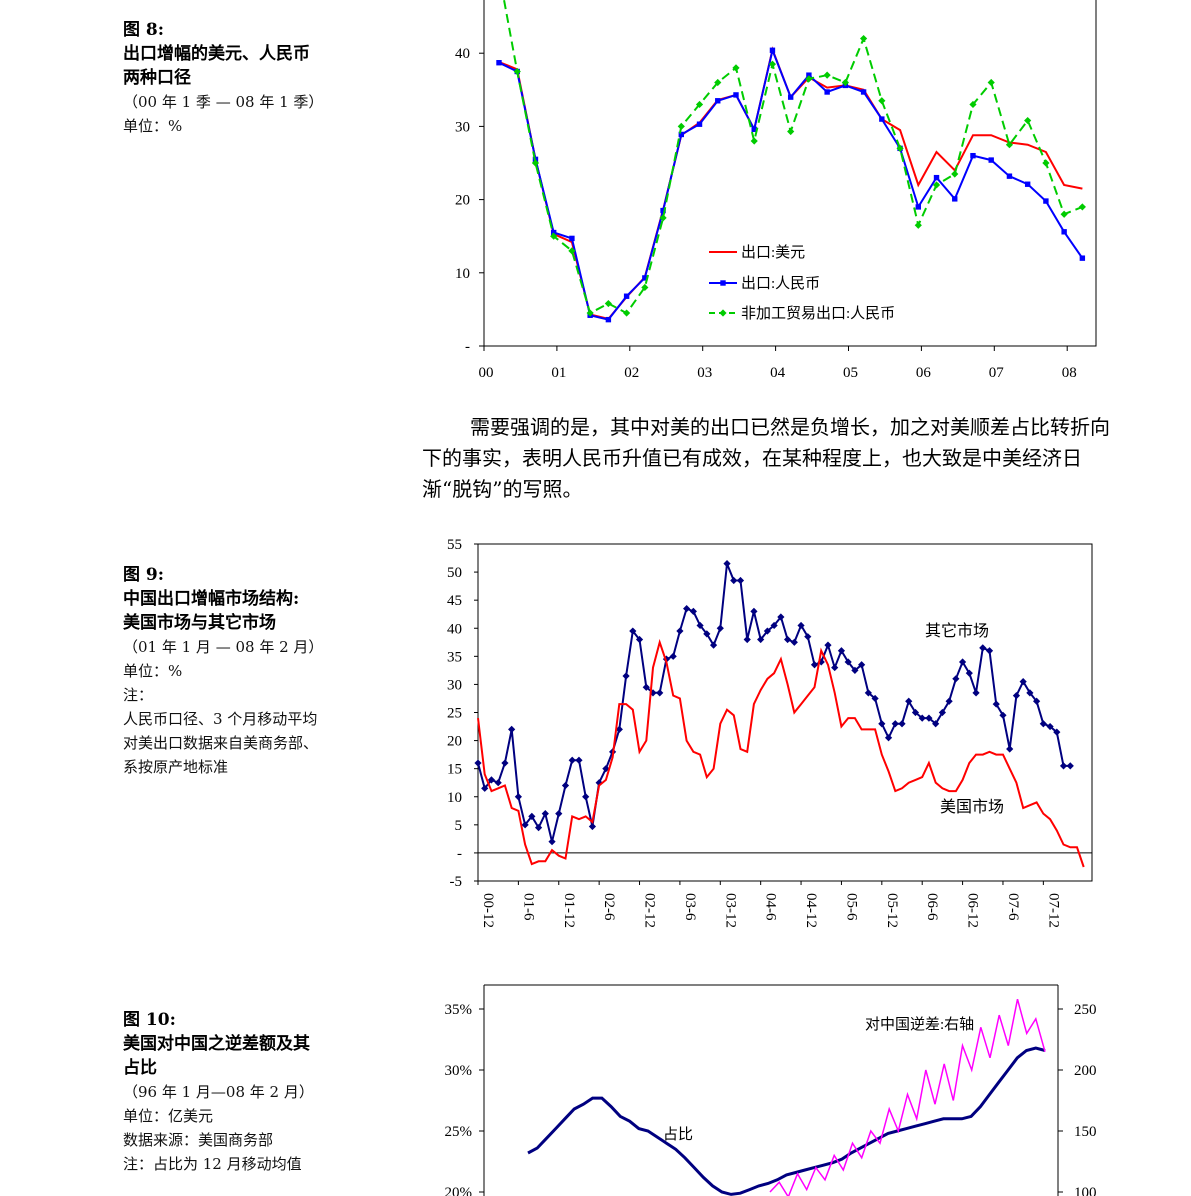  What do you see at coordinates (773, 252) in the screenshot?
I see `fig8-legend-label: 出口:美元` at bounding box center [773, 252].